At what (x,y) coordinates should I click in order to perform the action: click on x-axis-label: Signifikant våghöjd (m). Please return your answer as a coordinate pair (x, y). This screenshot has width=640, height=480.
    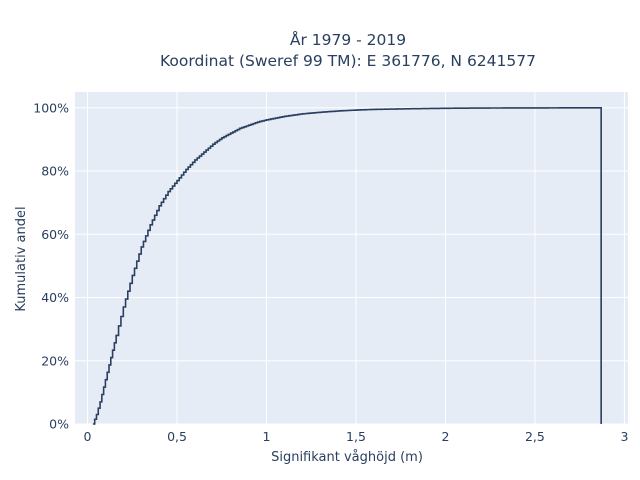
    Looking at the image, I should click on (347, 457).